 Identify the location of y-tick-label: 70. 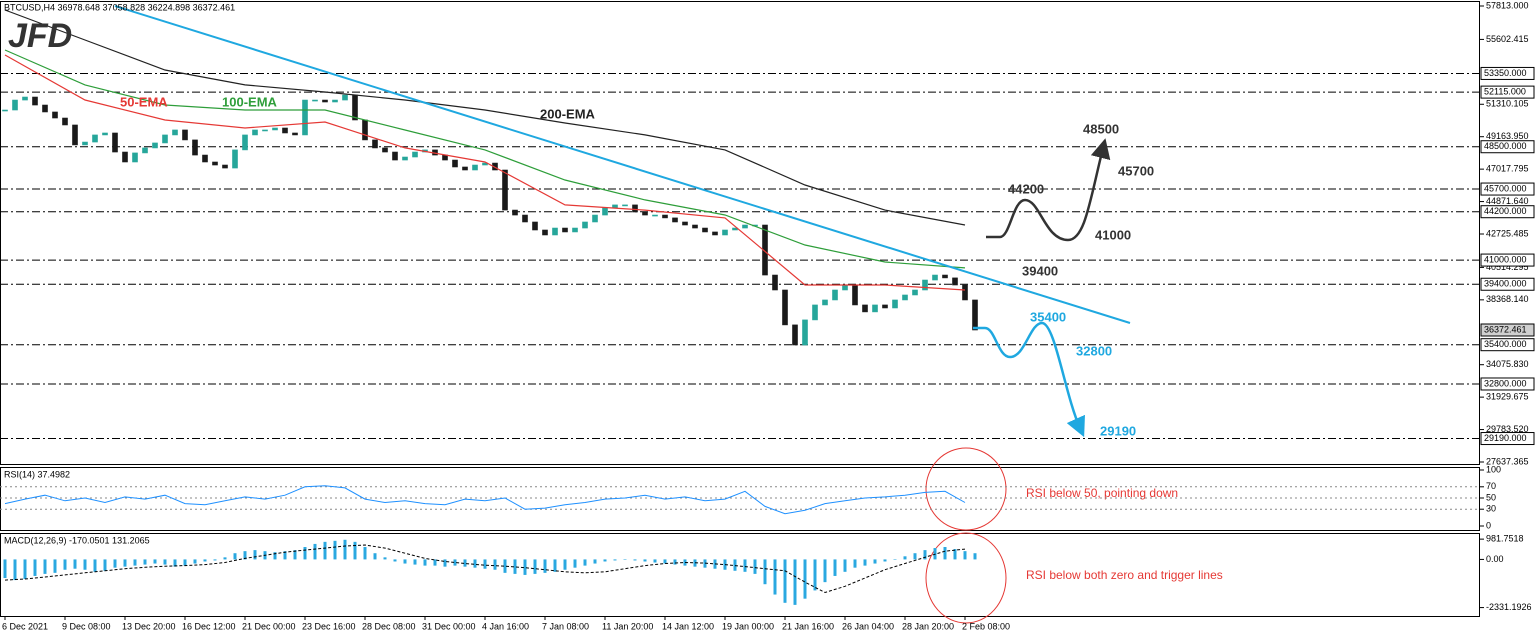
(1491, 486).